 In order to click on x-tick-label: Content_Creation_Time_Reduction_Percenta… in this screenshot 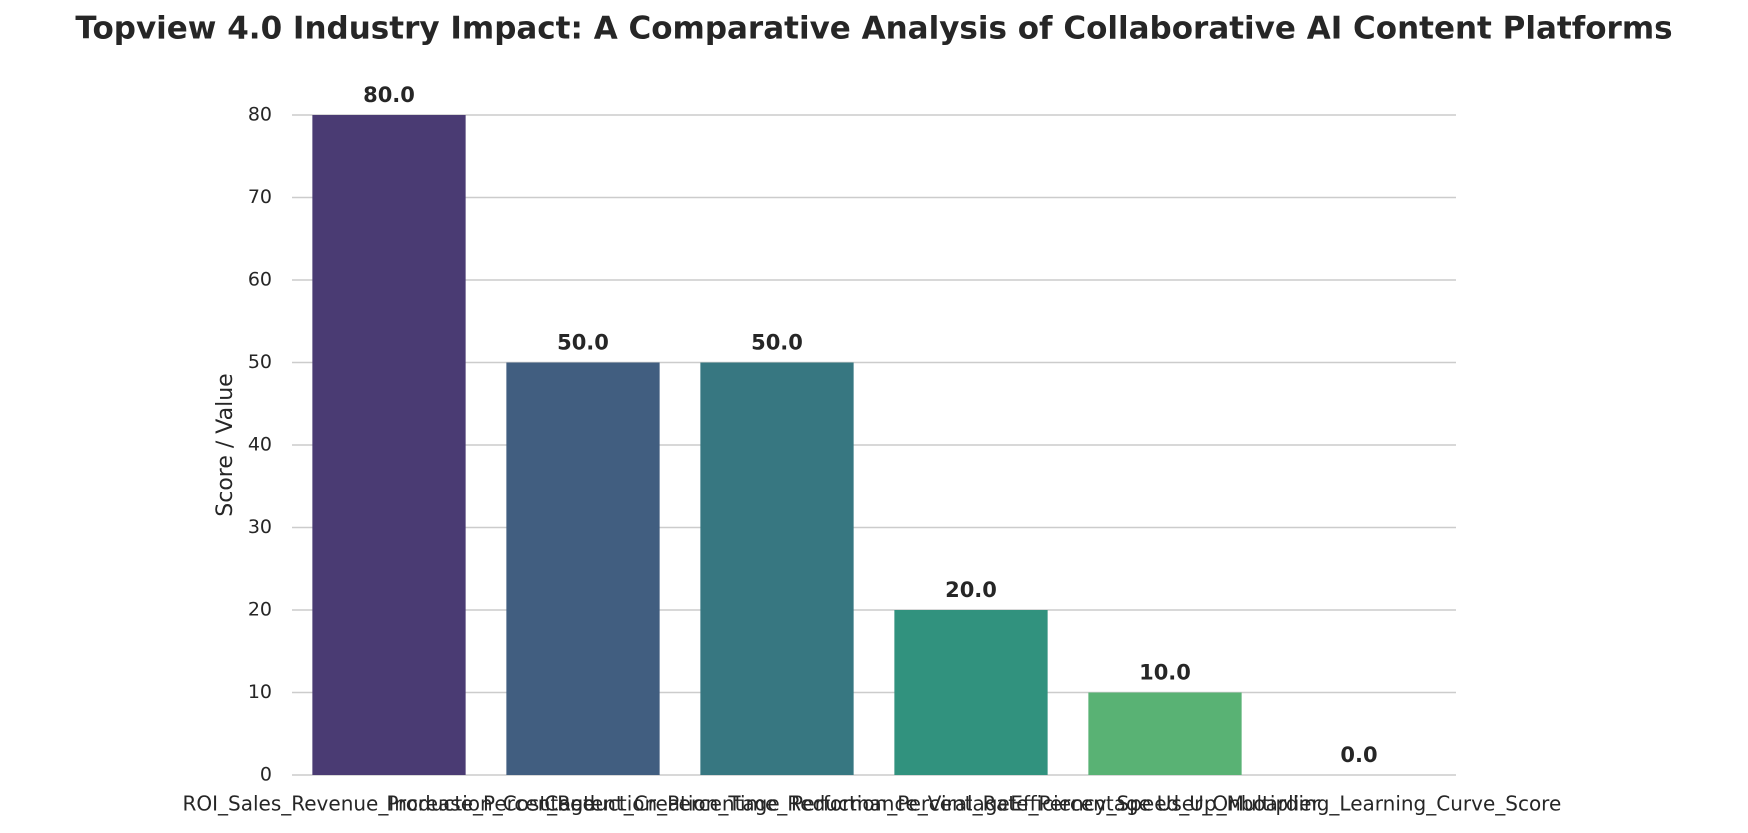, I will do `click(777, 804)`.